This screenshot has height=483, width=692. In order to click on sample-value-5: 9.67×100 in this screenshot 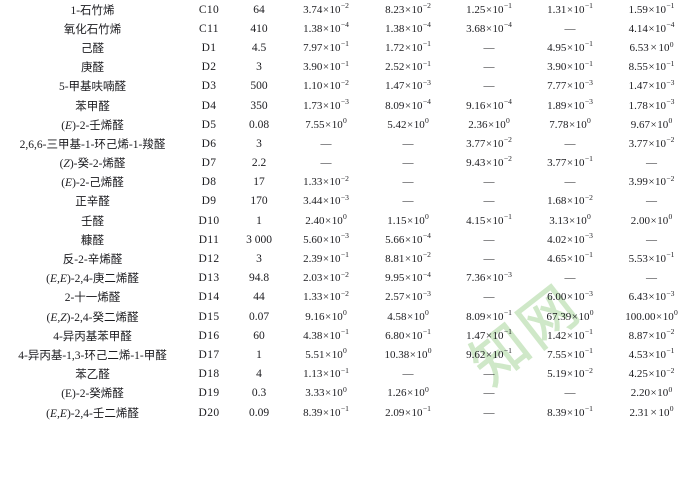, I will do `click(651, 123)`.